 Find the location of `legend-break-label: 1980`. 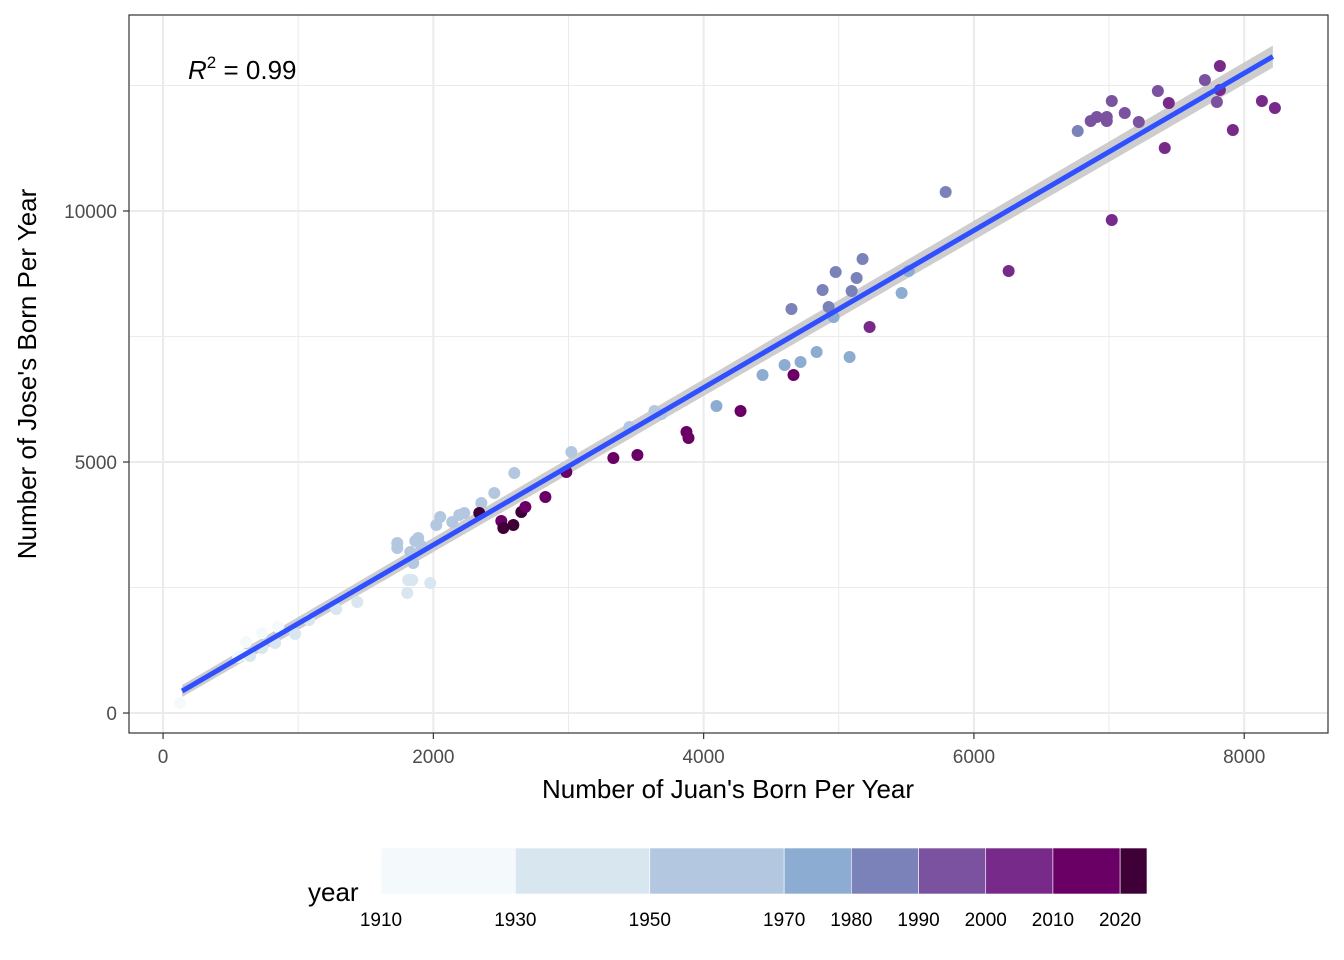

legend-break-label: 1980 is located at coordinates (851, 920).